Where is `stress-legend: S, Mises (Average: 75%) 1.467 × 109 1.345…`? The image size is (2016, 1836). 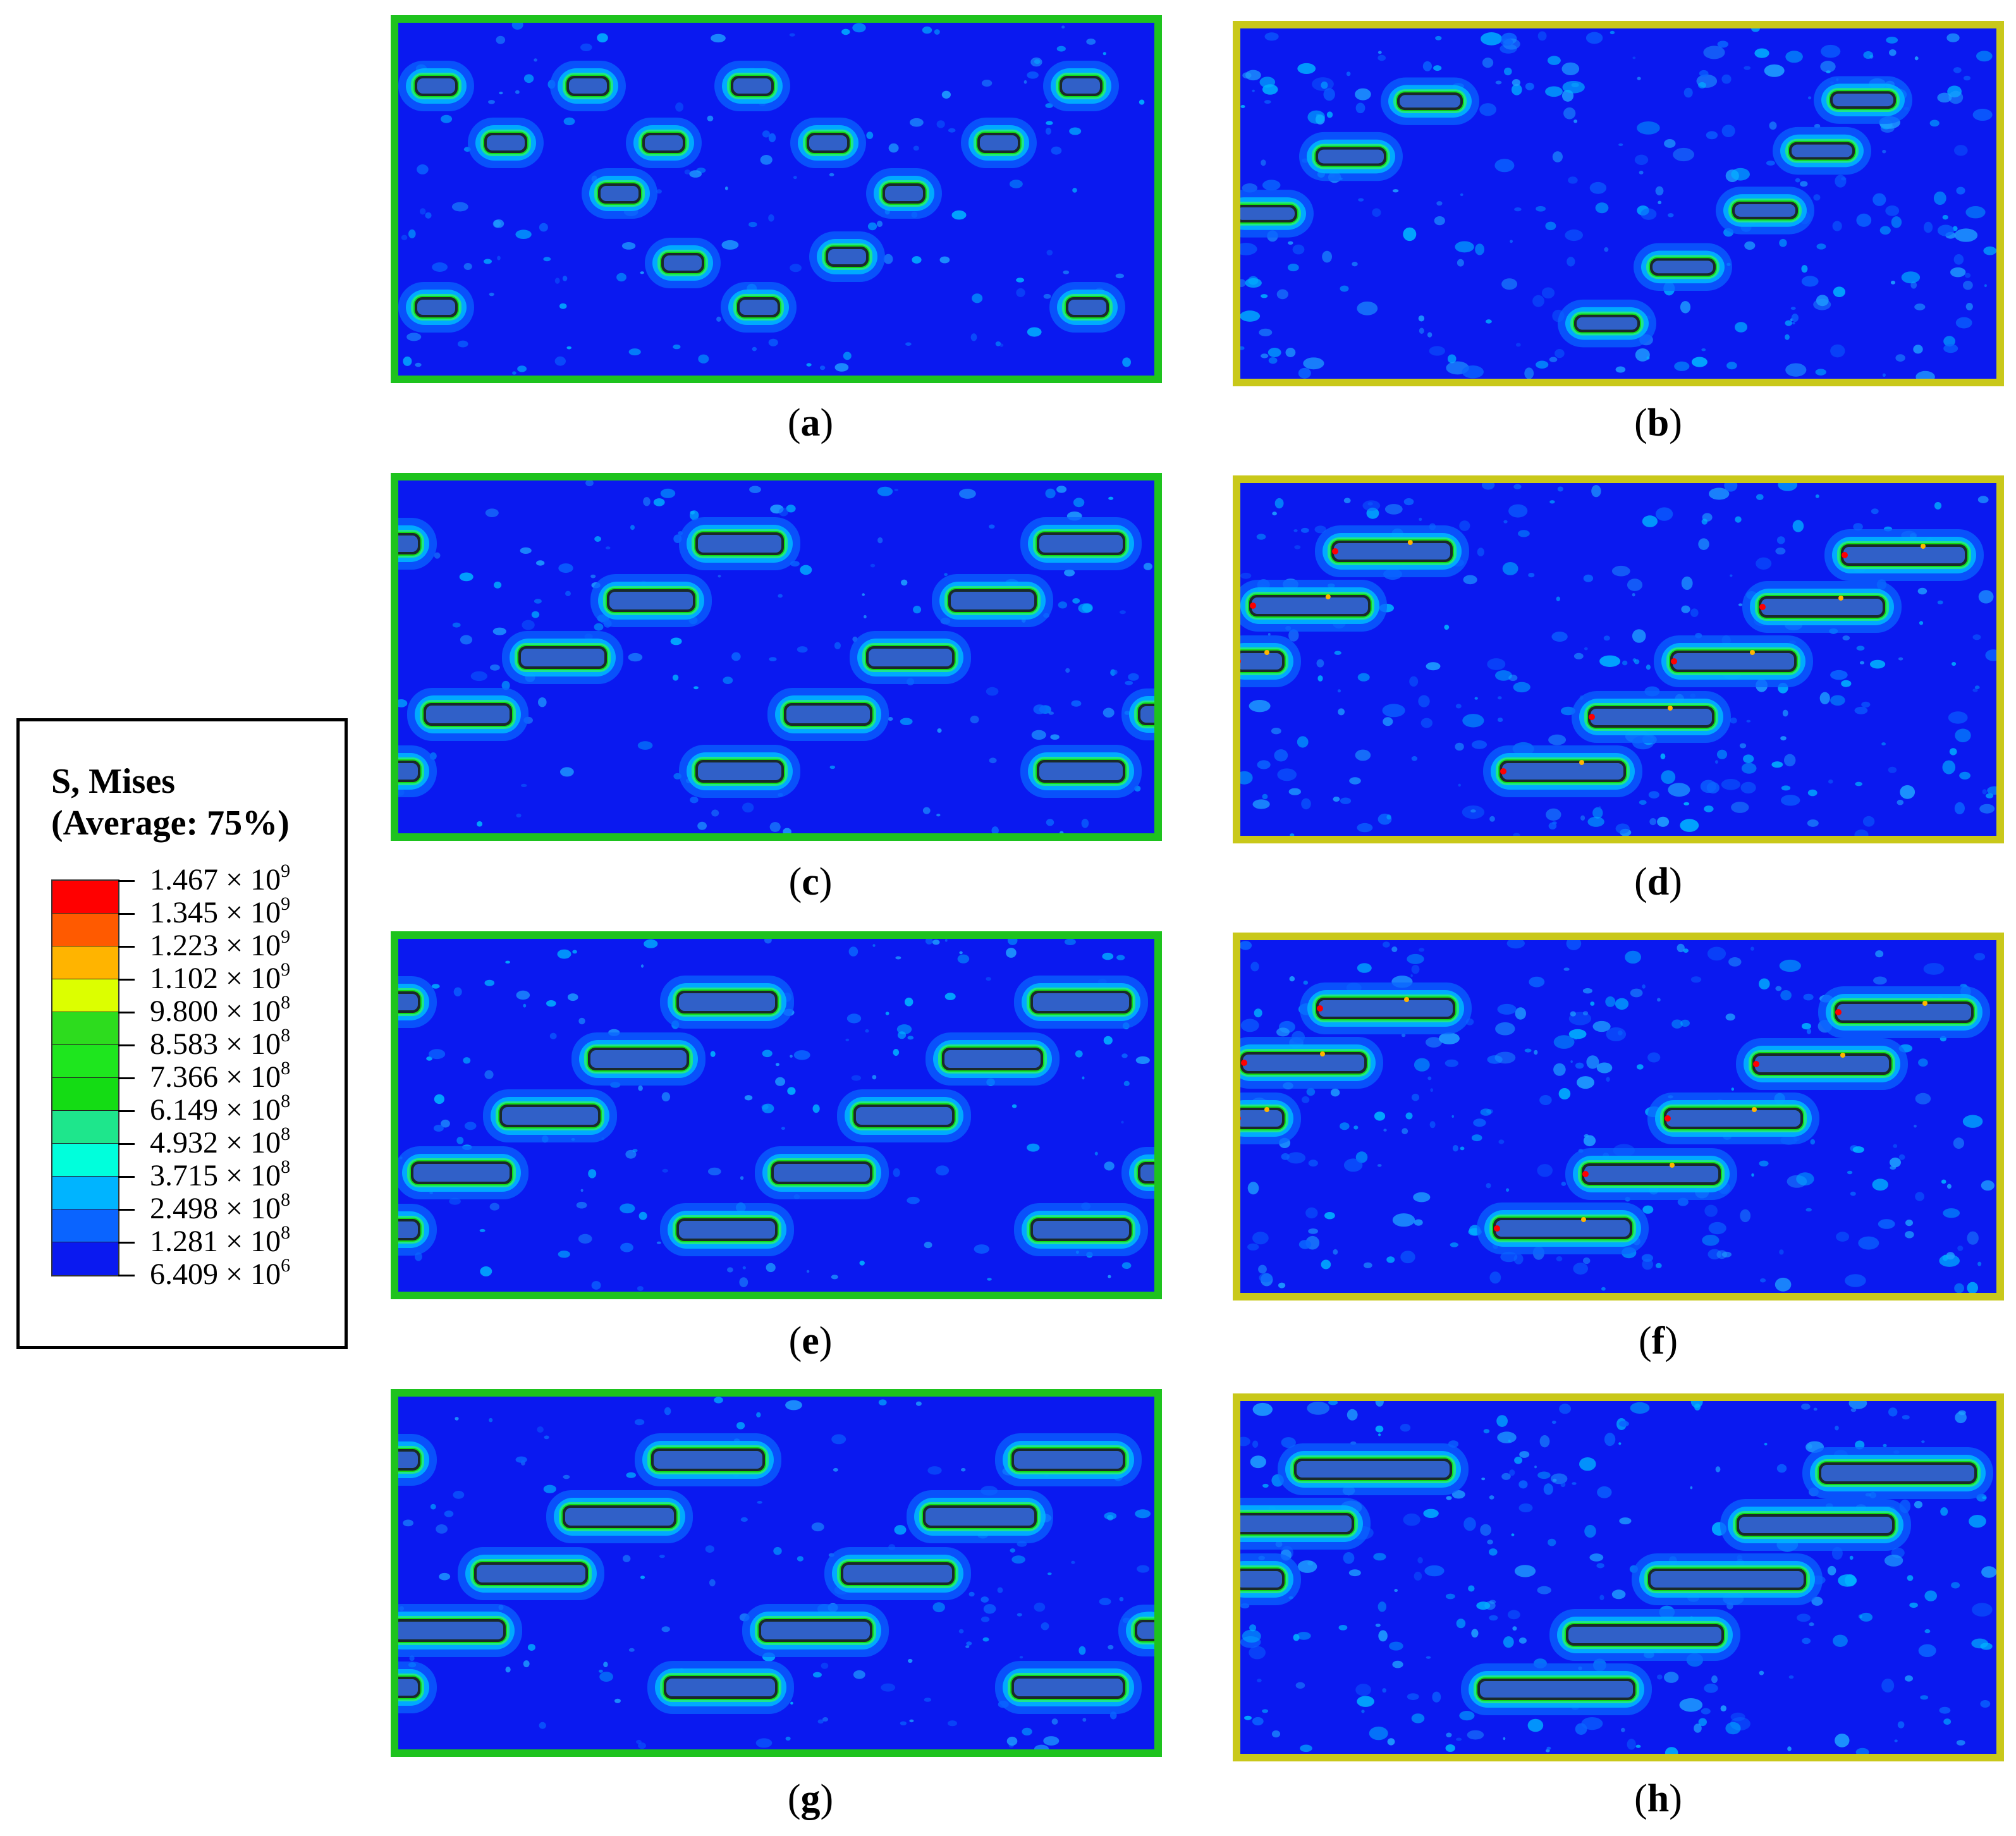 stress-legend: S, Mises (Average: 75%) 1.467 × 109 1.345… is located at coordinates (182, 1033).